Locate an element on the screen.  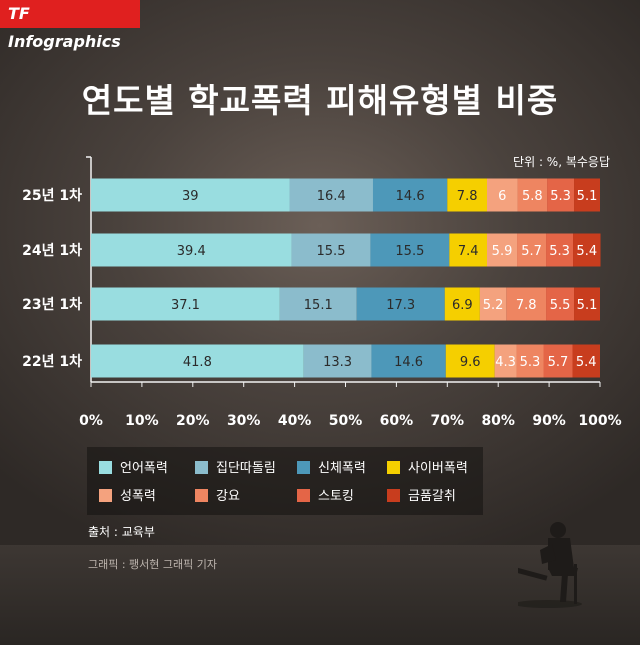
legend-label: 사이버폭력 is located at coordinates (438, 468).